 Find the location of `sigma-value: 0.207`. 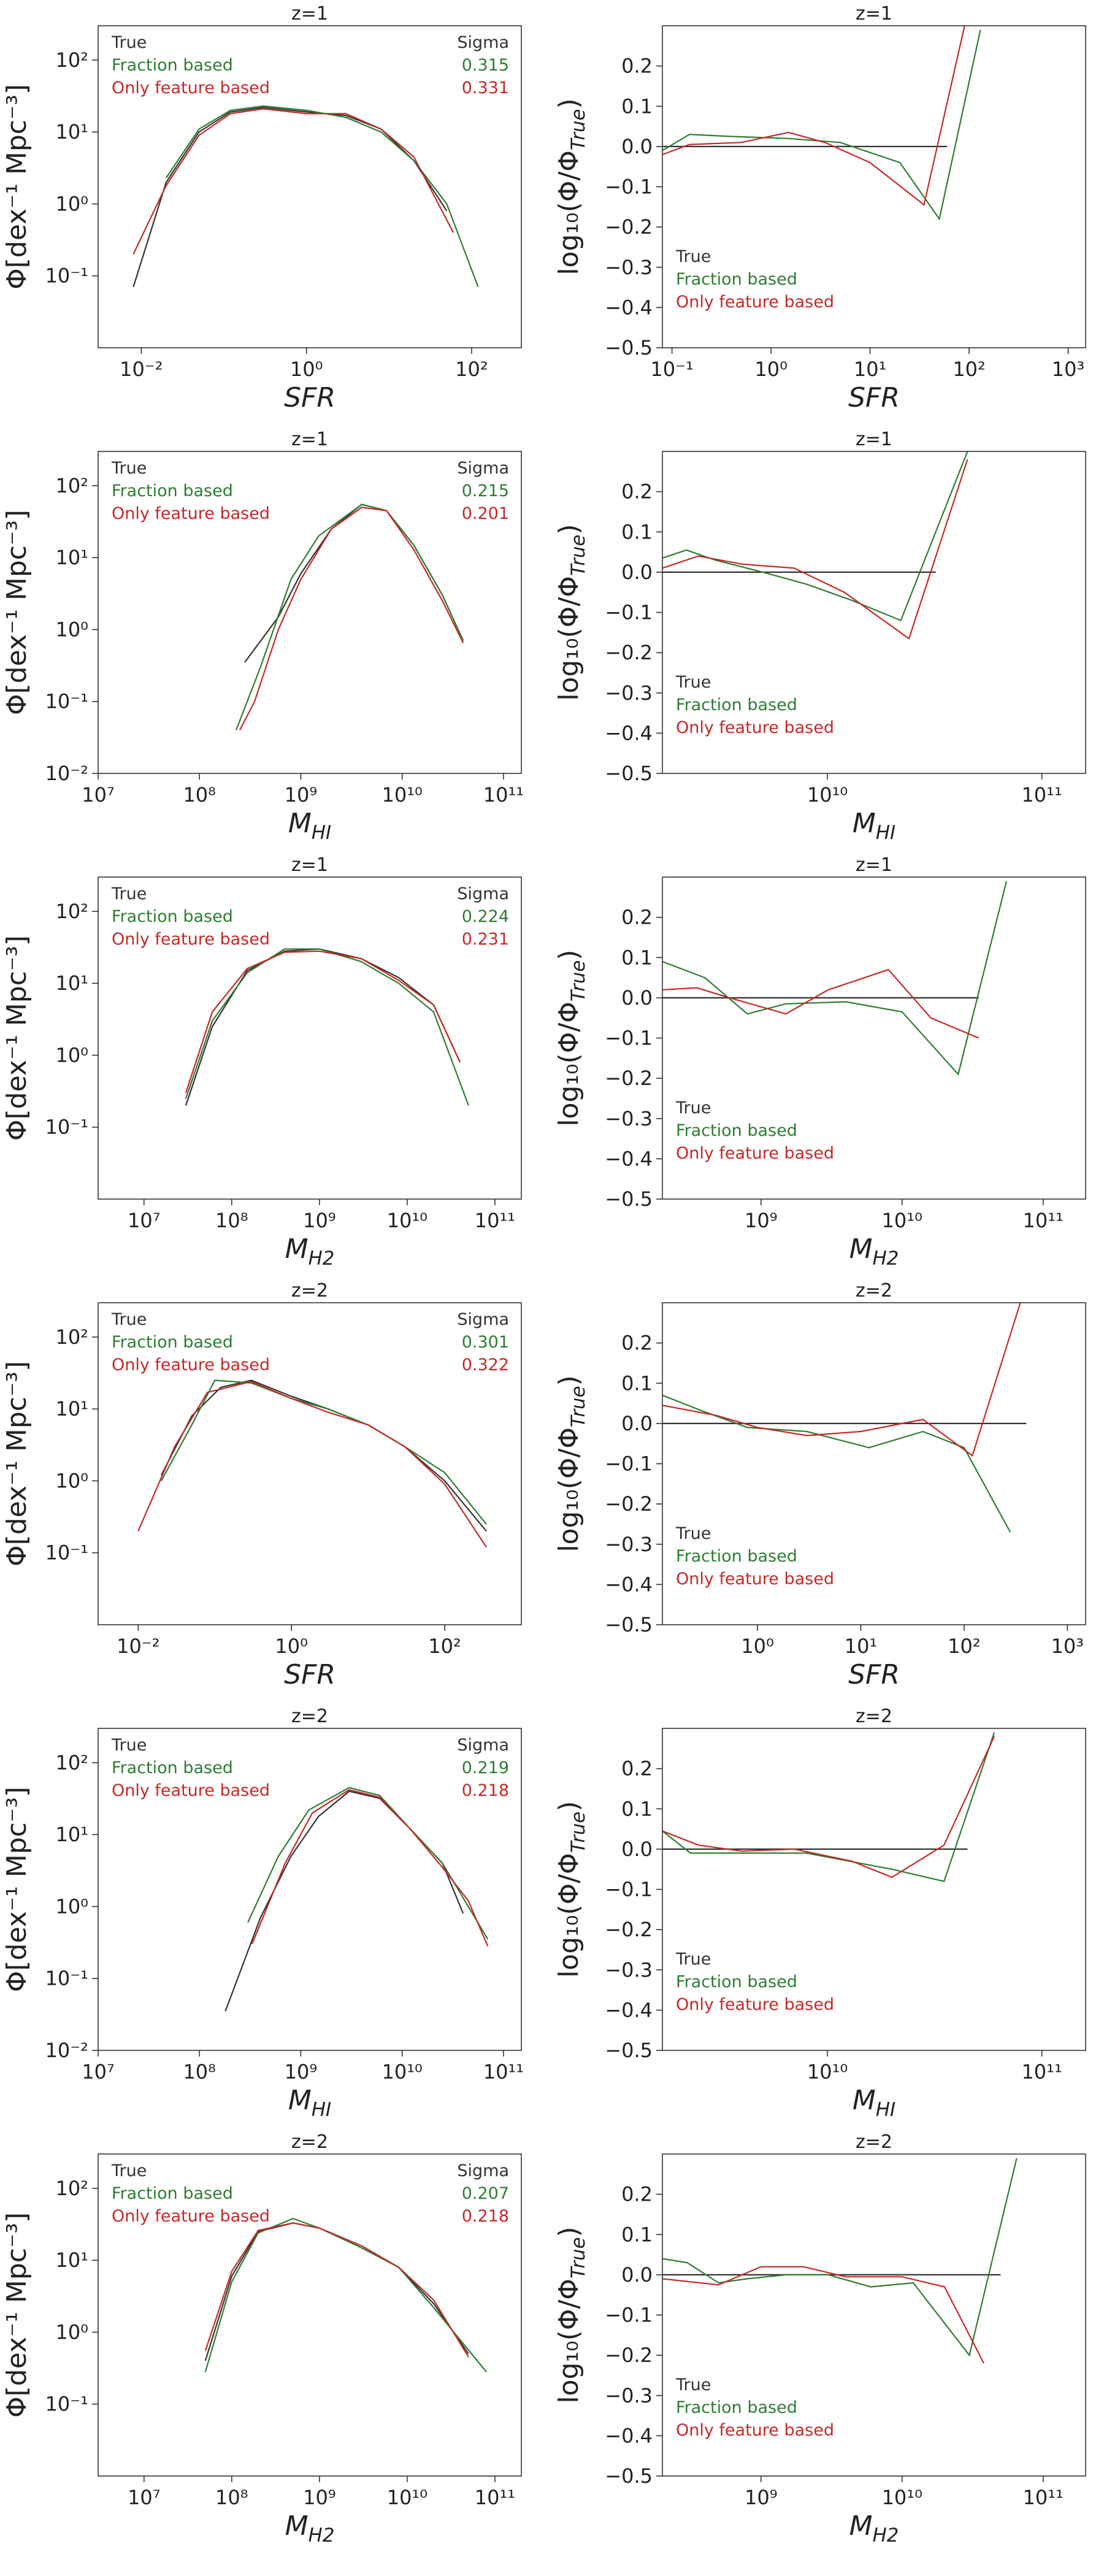

sigma-value: 0.207 is located at coordinates (485, 2193).